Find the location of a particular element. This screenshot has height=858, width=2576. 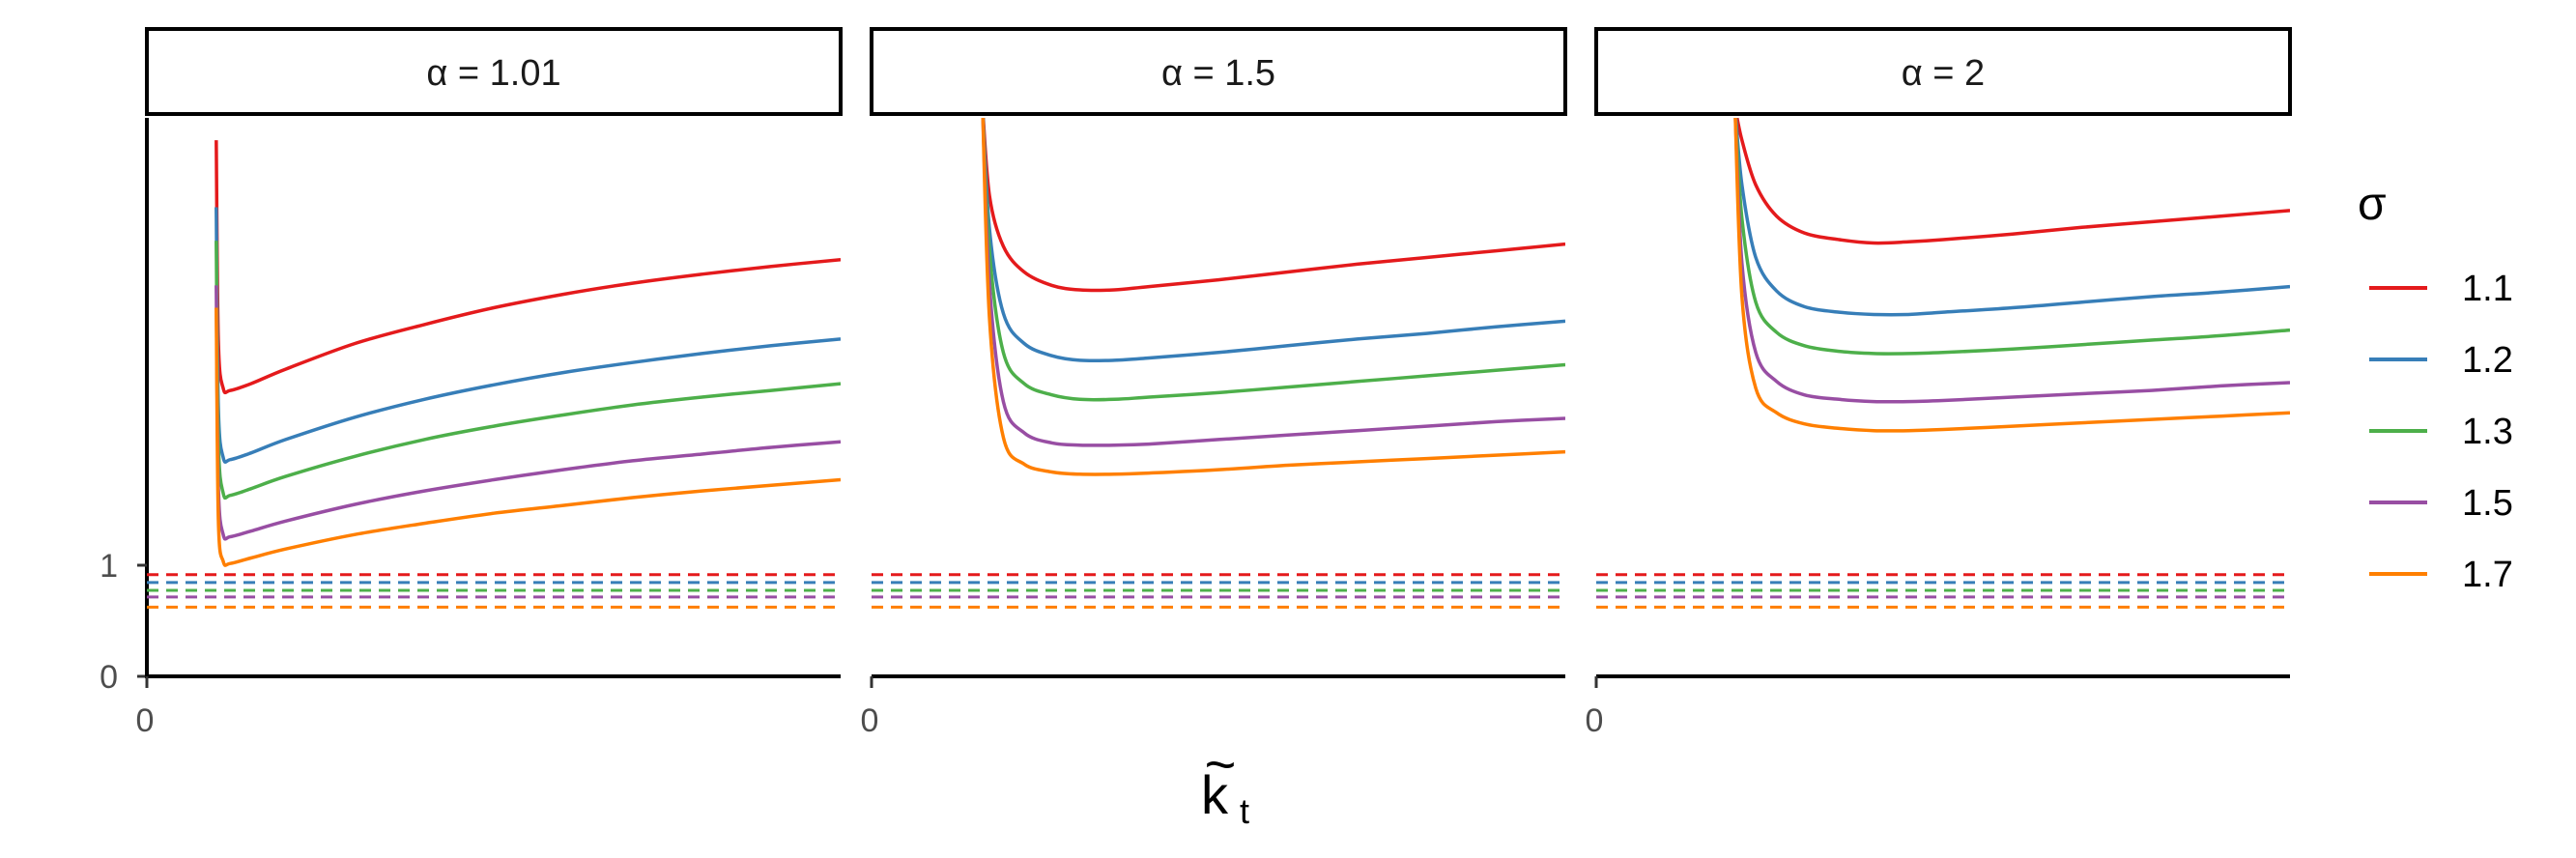

curve-panel1-sigma-1.7 is located at coordinates (528, 437).